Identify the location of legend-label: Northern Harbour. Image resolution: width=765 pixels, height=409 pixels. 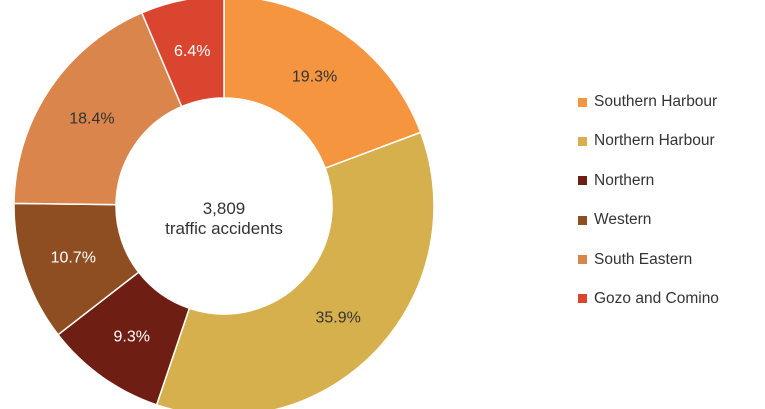
(654, 141).